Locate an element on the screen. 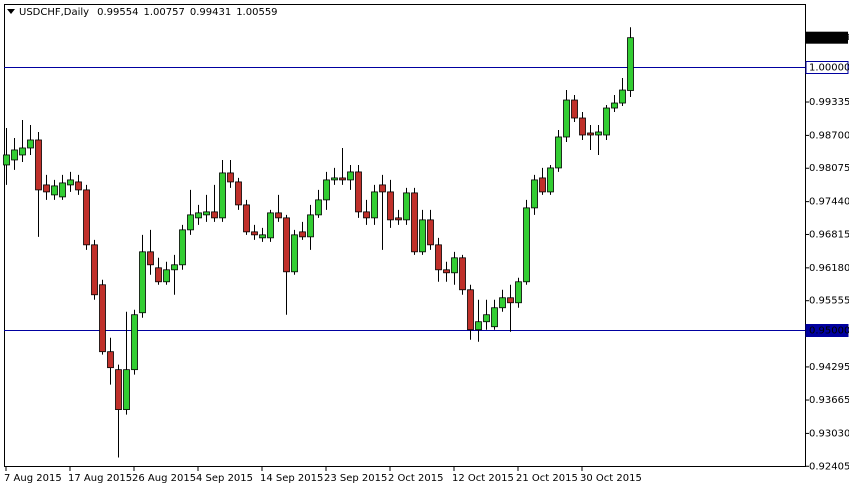 Image resolution: width=849 pixels, height=488 pixels. current-price-label: 1.00559 is located at coordinates (829, 38).